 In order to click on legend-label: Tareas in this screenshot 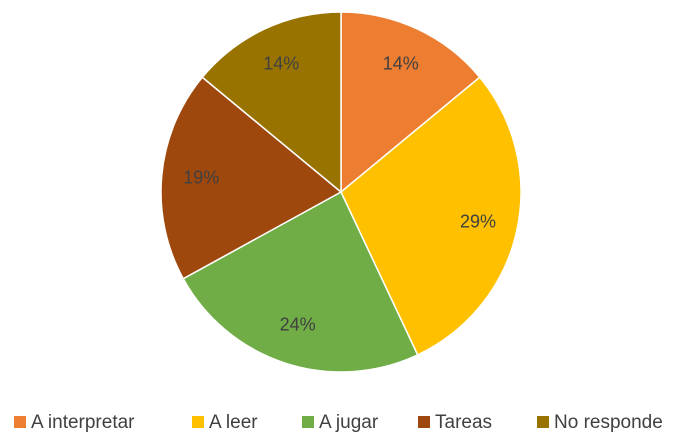, I will do `click(463, 422)`.